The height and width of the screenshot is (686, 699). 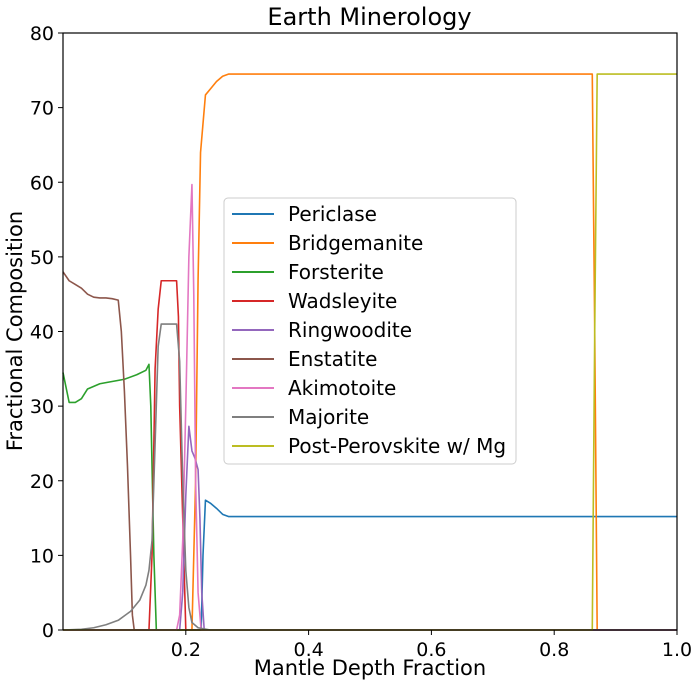 I want to click on legend-label: Forsterite, so click(x=336, y=272).